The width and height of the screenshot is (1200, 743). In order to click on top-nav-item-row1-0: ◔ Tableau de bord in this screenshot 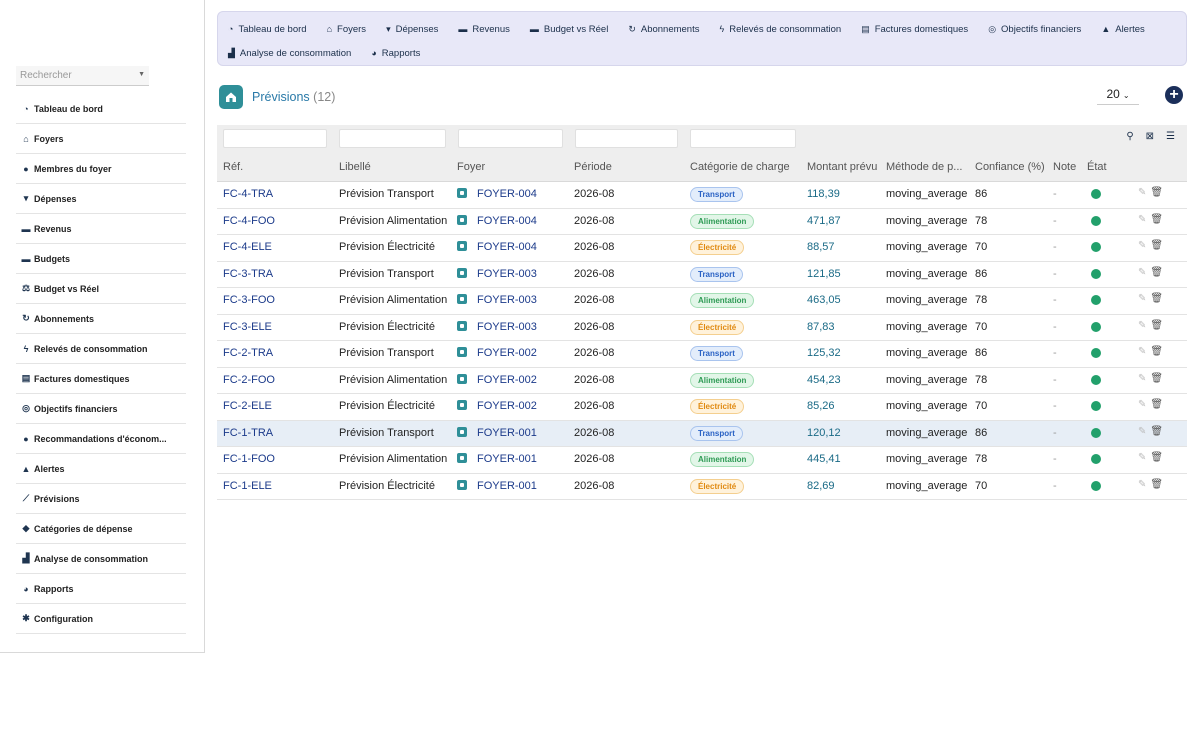, I will do `click(267, 29)`.